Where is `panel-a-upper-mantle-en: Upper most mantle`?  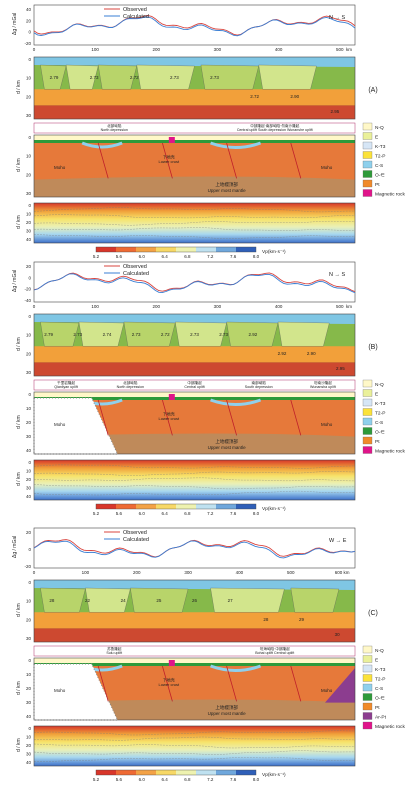
panel-a-upper-mantle-en: Upper most mantle is located at coordinates (227, 190).